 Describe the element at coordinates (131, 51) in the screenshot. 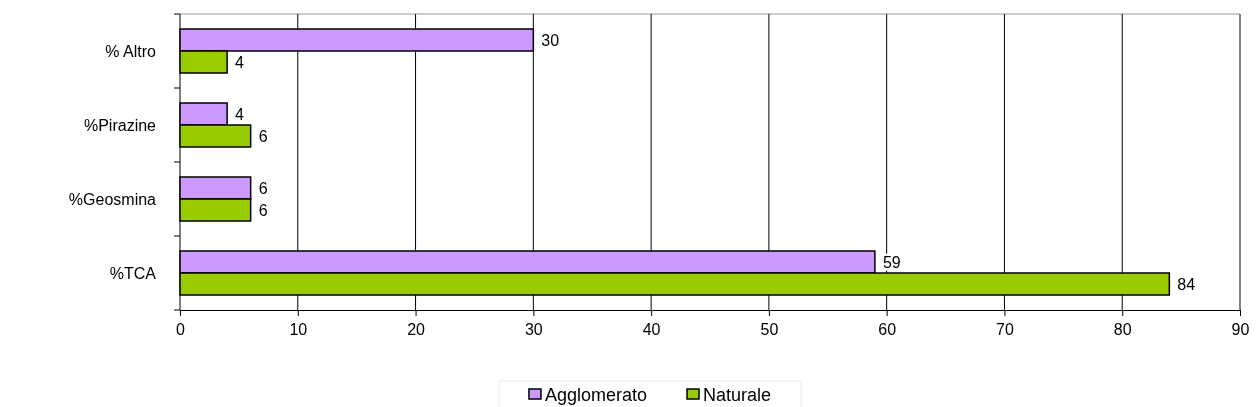

I see `y-tick-label: % Altro` at that location.